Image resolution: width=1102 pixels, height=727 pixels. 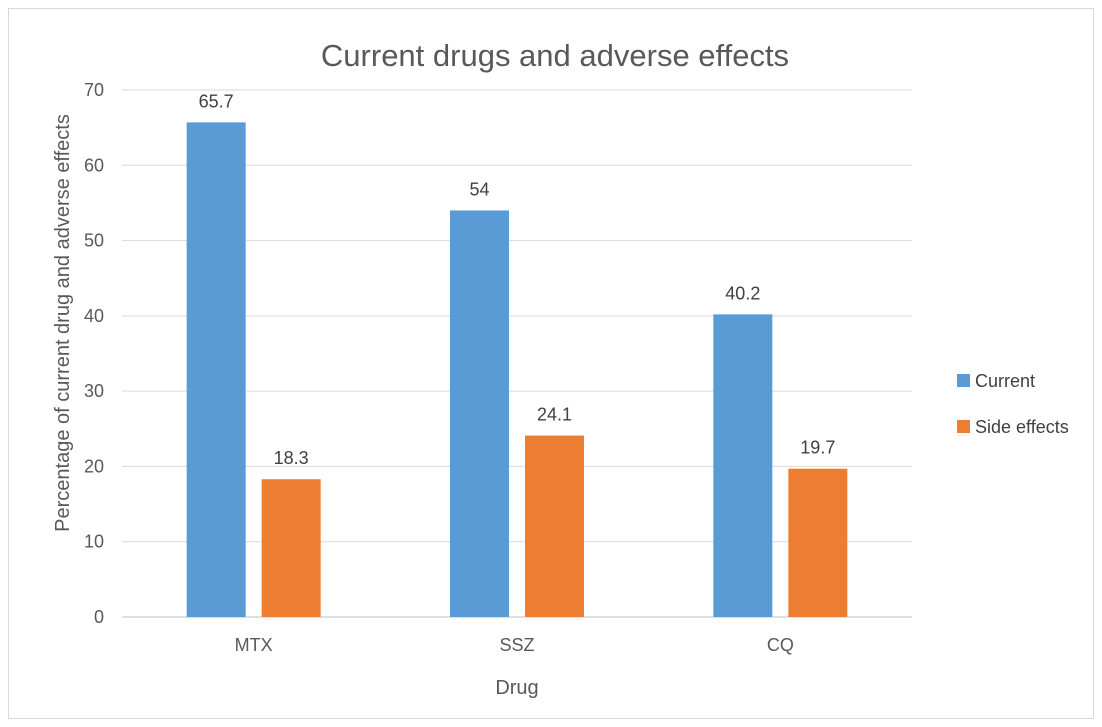 What do you see at coordinates (94, 241) in the screenshot?
I see `y-tick-label: 50` at bounding box center [94, 241].